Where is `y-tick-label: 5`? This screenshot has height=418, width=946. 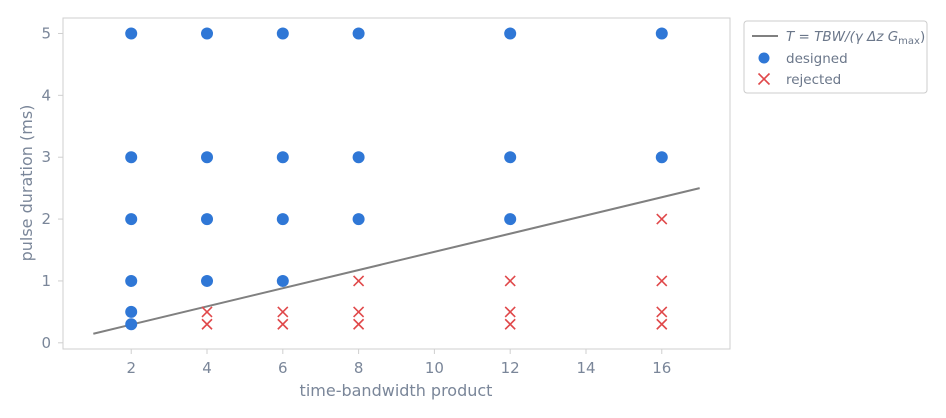 y-tick-label: 5 is located at coordinates (46, 33).